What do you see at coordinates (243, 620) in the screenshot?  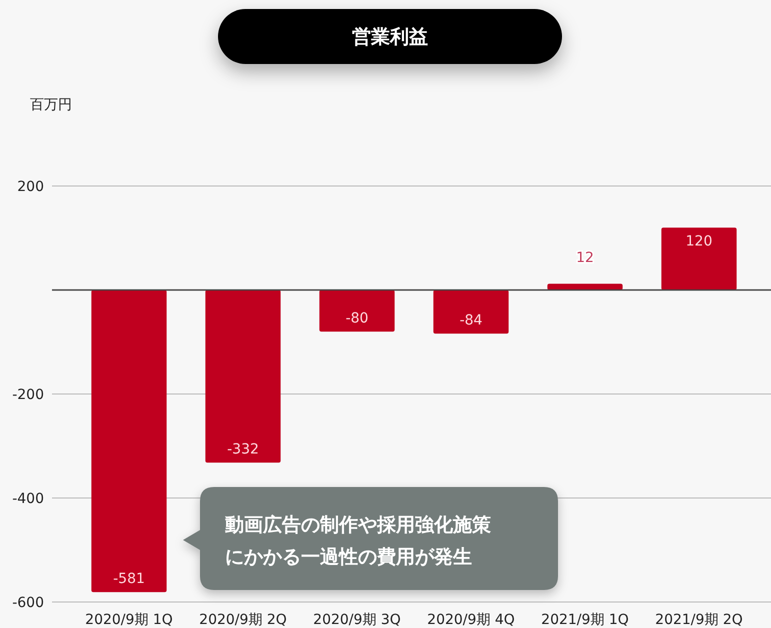 I see `x-tick-label: 2020/9期 2Q` at bounding box center [243, 620].